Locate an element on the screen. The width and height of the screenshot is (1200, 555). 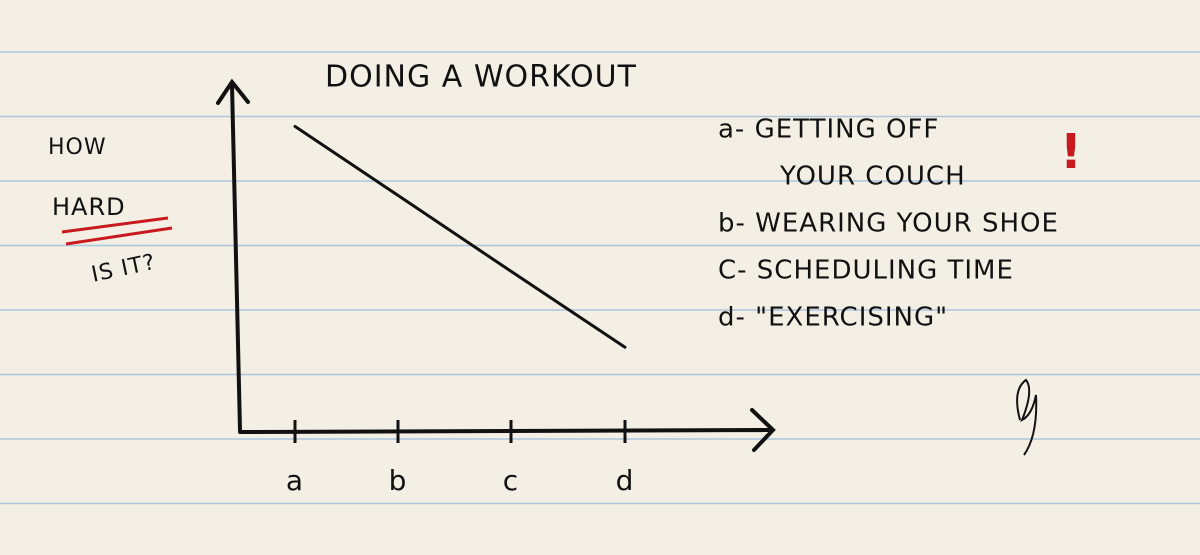
signature is located at coordinates (1027, 417).